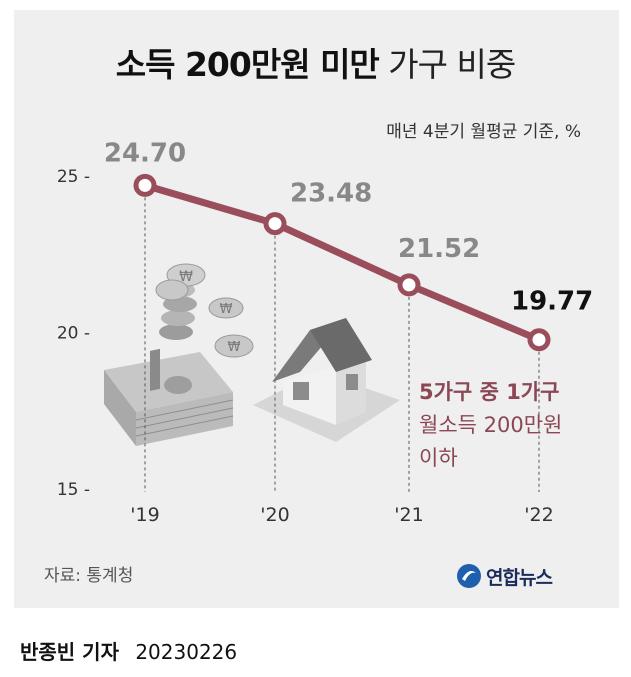 The height and width of the screenshot is (677, 631). I want to click on annotation-line2: 월소득 200만원, so click(491, 425).